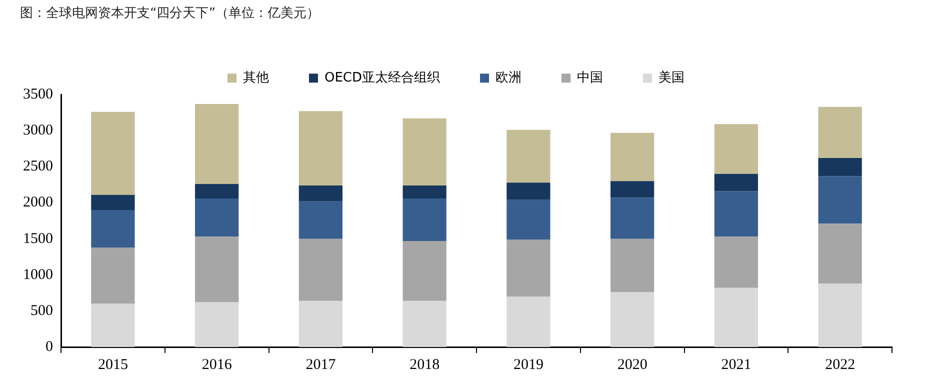 The image size is (930, 381). What do you see at coordinates (38, 166) in the screenshot?
I see `y-tick-label: 2500` at bounding box center [38, 166].